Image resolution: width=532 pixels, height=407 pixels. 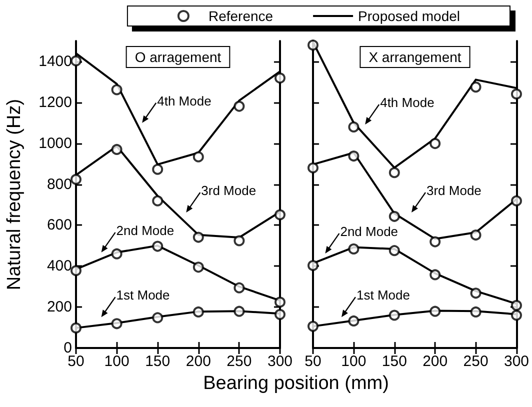 I want to click on y-tick-label: 1400, so click(x=55, y=61).